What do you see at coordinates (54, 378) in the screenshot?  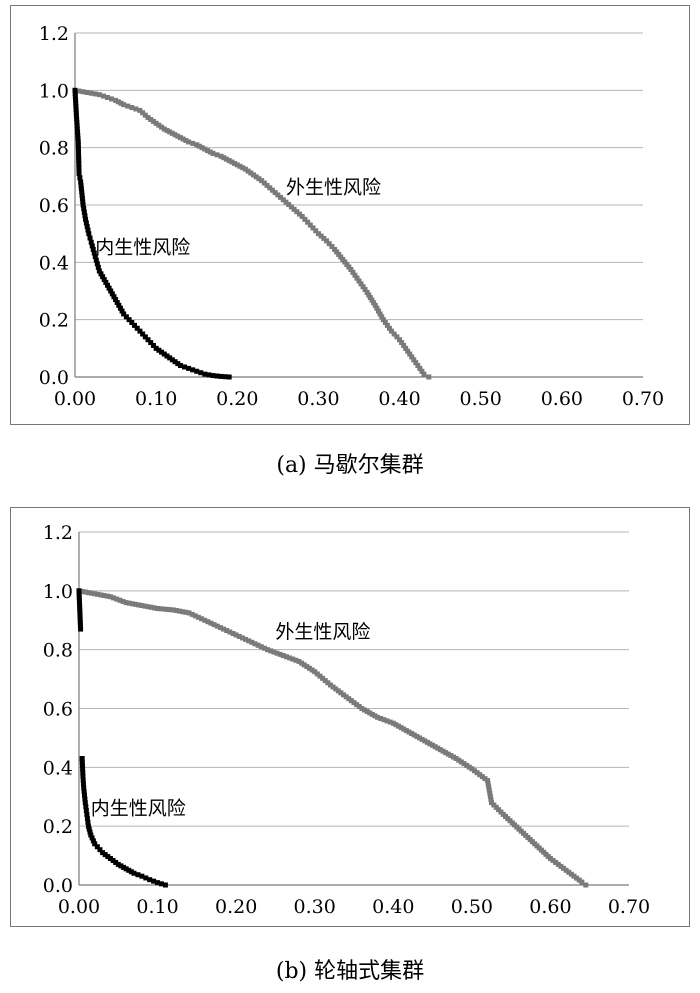 I see `y-tick-label: 0.0` at bounding box center [54, 378].